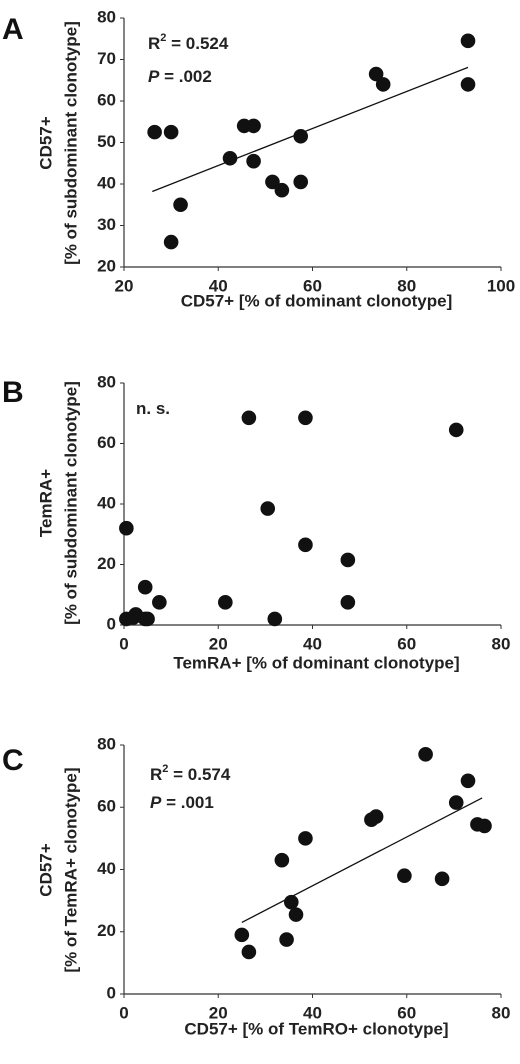 The width and height of the screenshot is (520, 1064). I want to click on x-axis-title: CD57+ [% of TemRO+ clonotype], so click(316, 1028).